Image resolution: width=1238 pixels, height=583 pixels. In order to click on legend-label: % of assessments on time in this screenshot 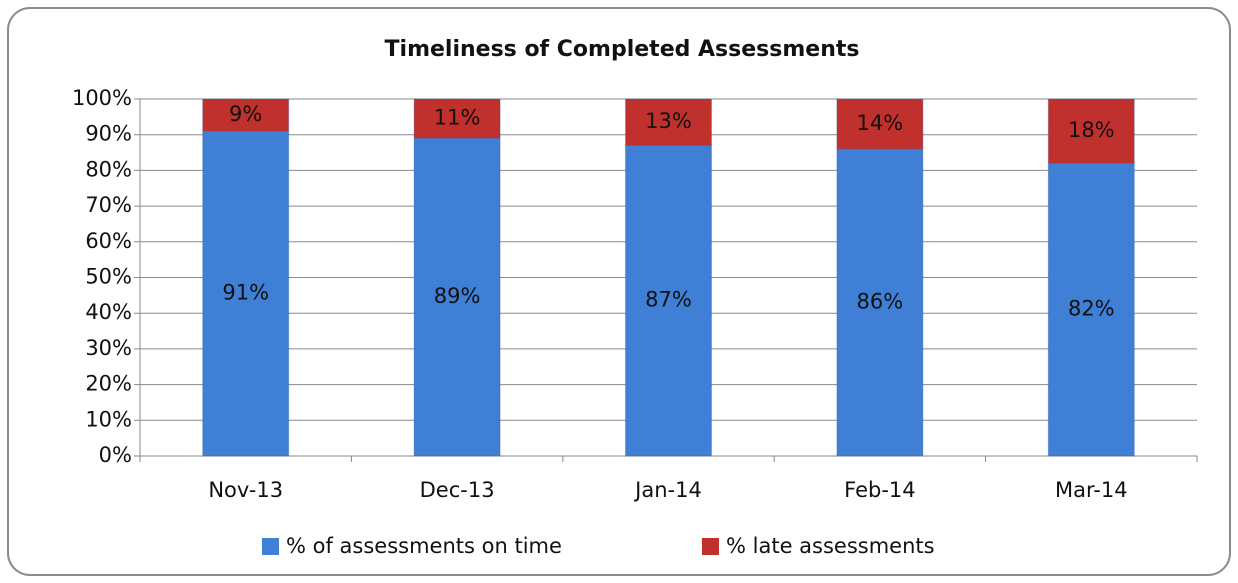, I will do `click(424, 546)`.